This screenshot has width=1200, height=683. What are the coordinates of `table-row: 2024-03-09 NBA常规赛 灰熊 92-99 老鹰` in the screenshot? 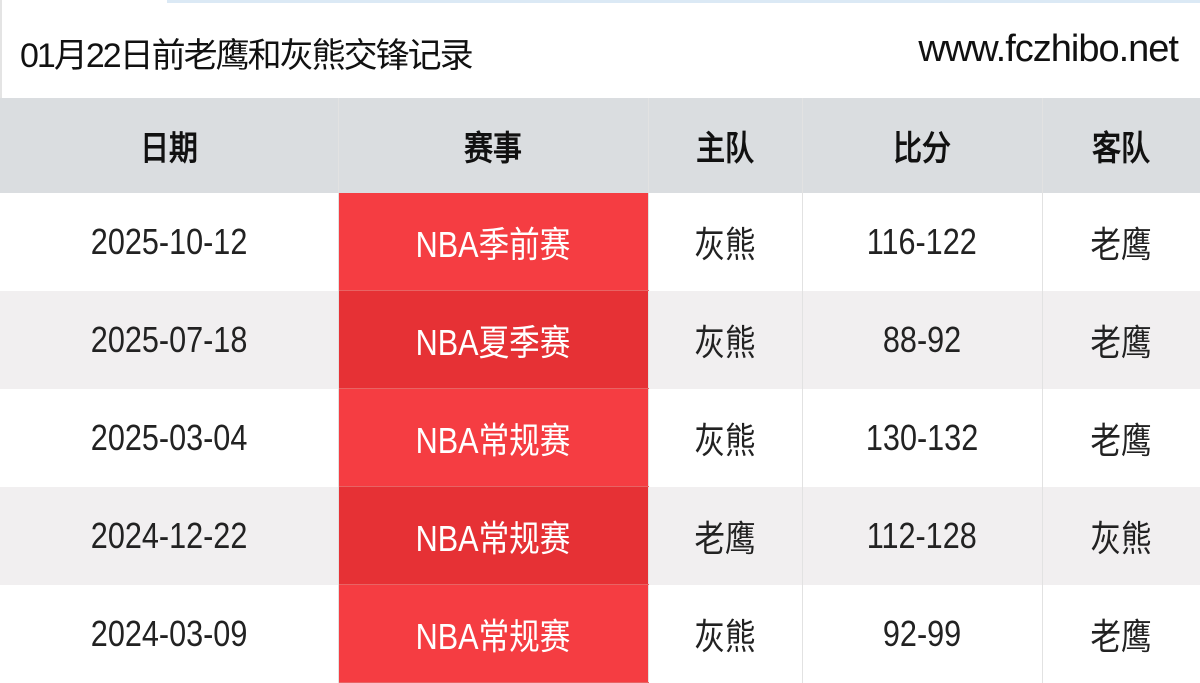 It's located at (600, 633).